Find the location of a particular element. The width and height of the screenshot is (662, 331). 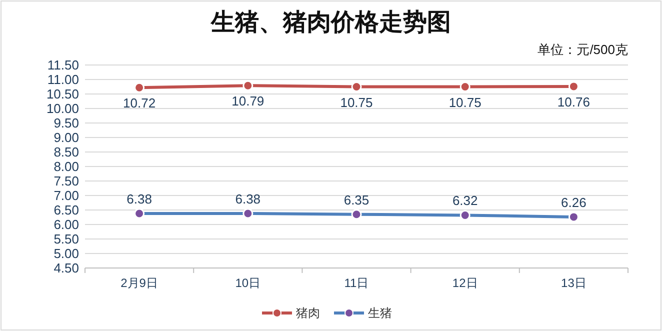

y-tick-label: 11.50 is located at coordinates (63, 65).